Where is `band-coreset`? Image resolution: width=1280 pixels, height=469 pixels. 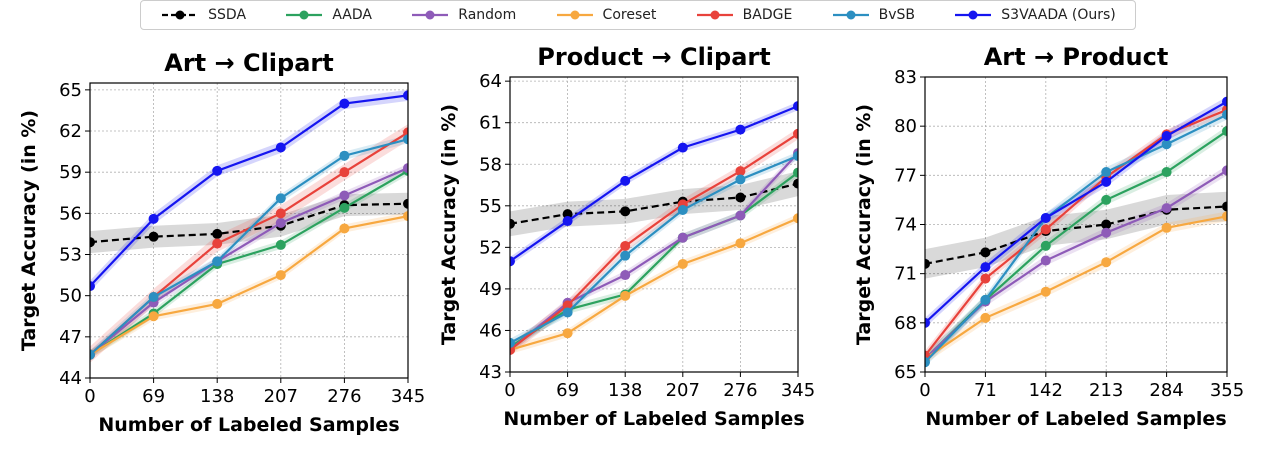
band-coreset is located at coordinates (1076, 287).